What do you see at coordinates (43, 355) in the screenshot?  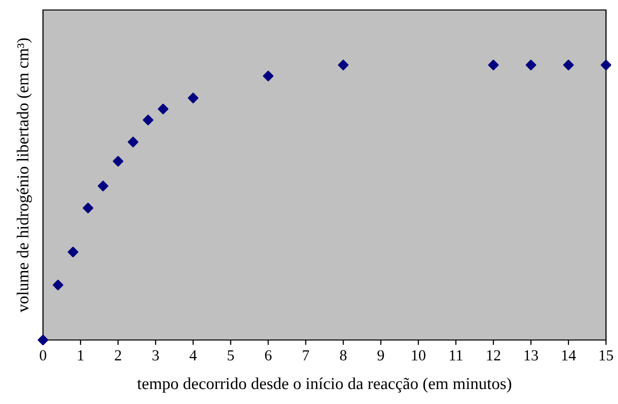 I see `x-tick-label: 0` at bounding box center [43, 355].